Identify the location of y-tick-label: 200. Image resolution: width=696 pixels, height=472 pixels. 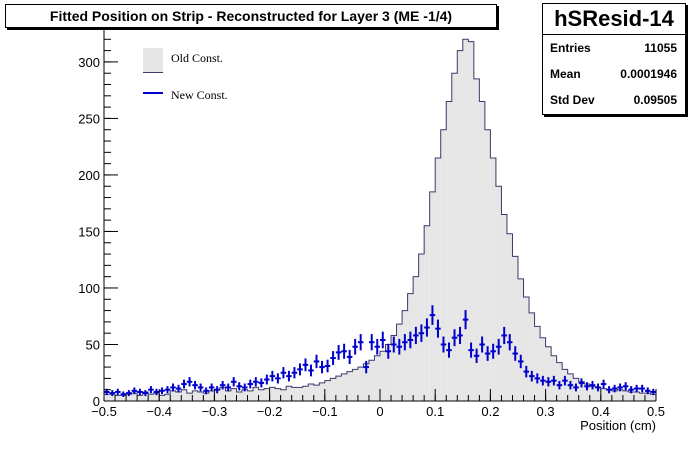
(89, 175).